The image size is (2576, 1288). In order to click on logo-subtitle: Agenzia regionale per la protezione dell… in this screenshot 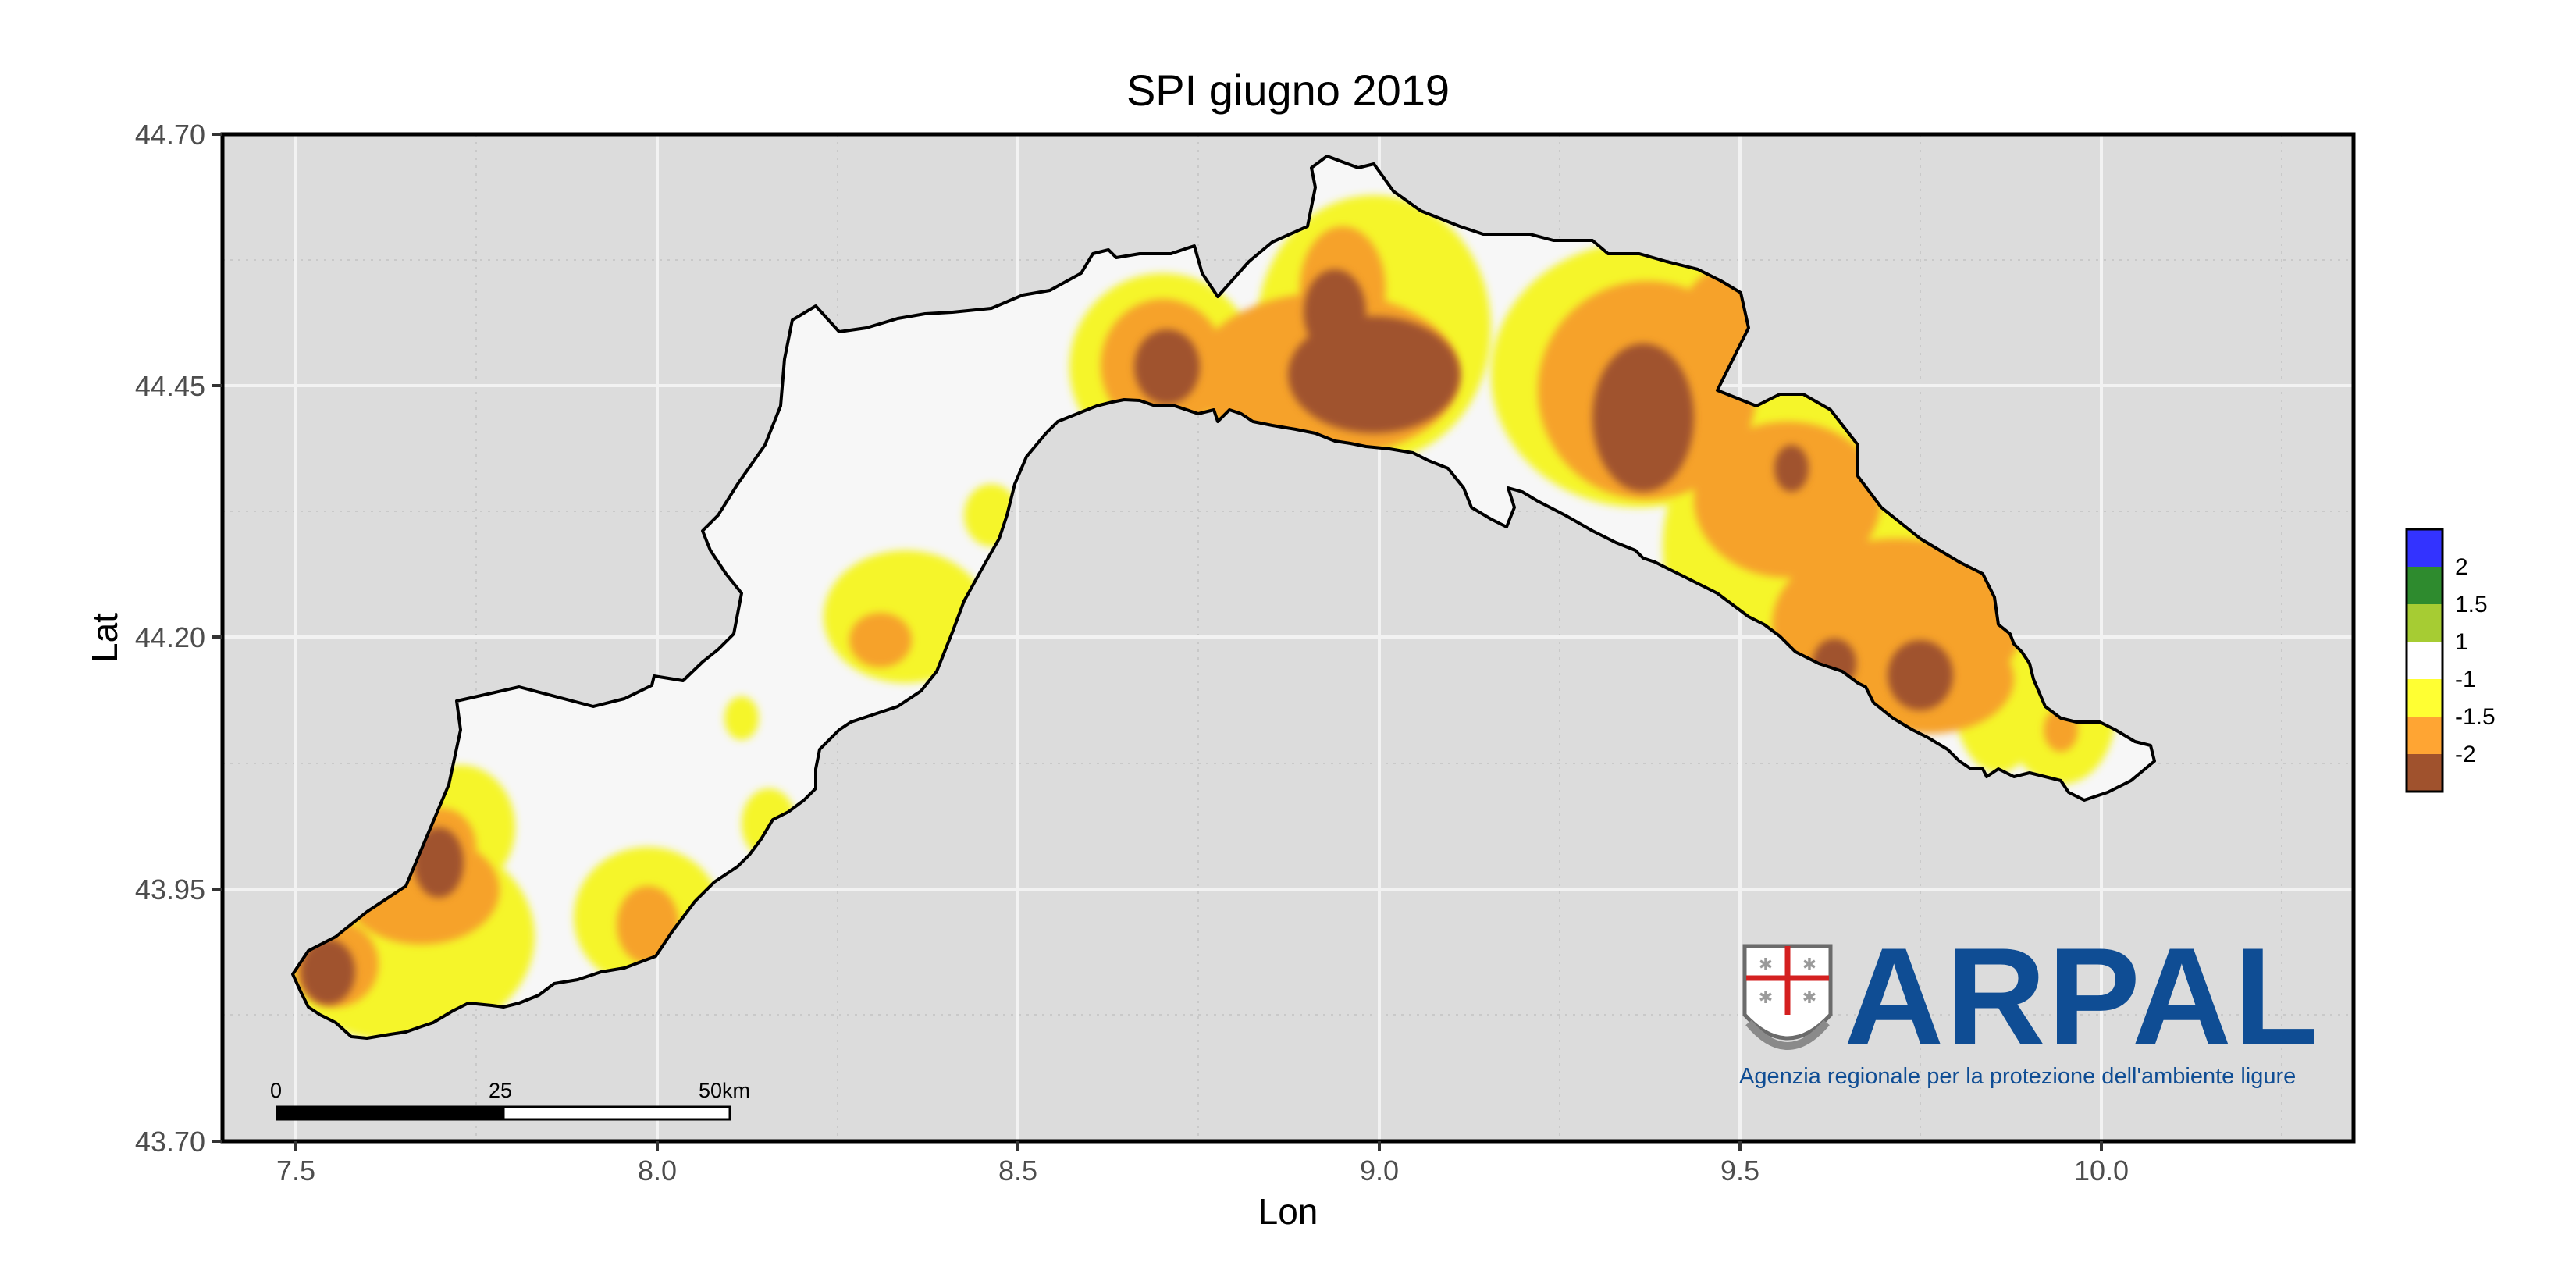, I will do `click(2018, 1076)`.